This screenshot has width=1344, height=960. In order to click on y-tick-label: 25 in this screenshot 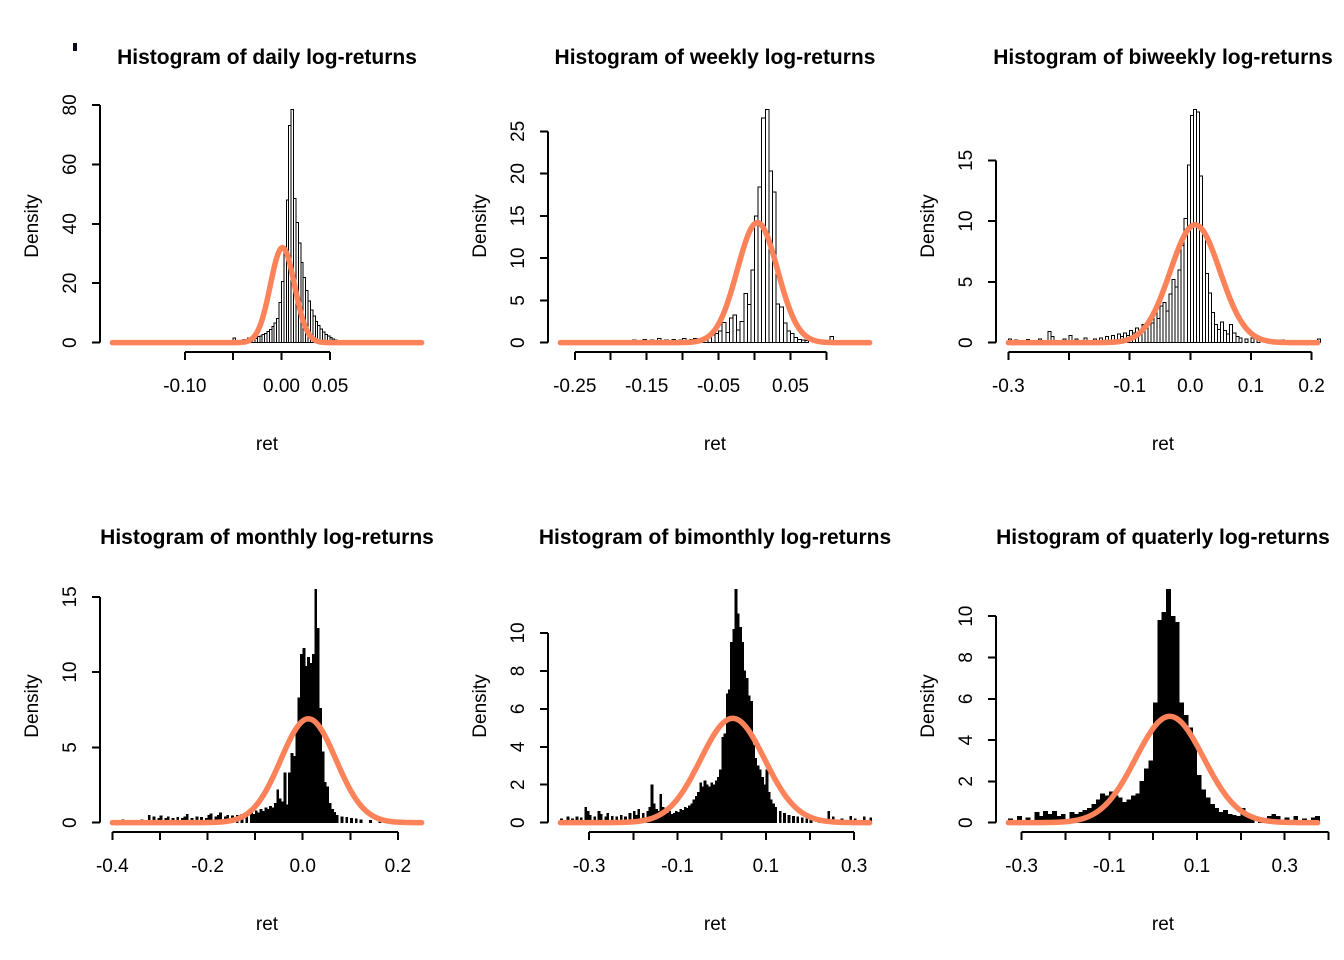, I will do `click(518, 131)`.